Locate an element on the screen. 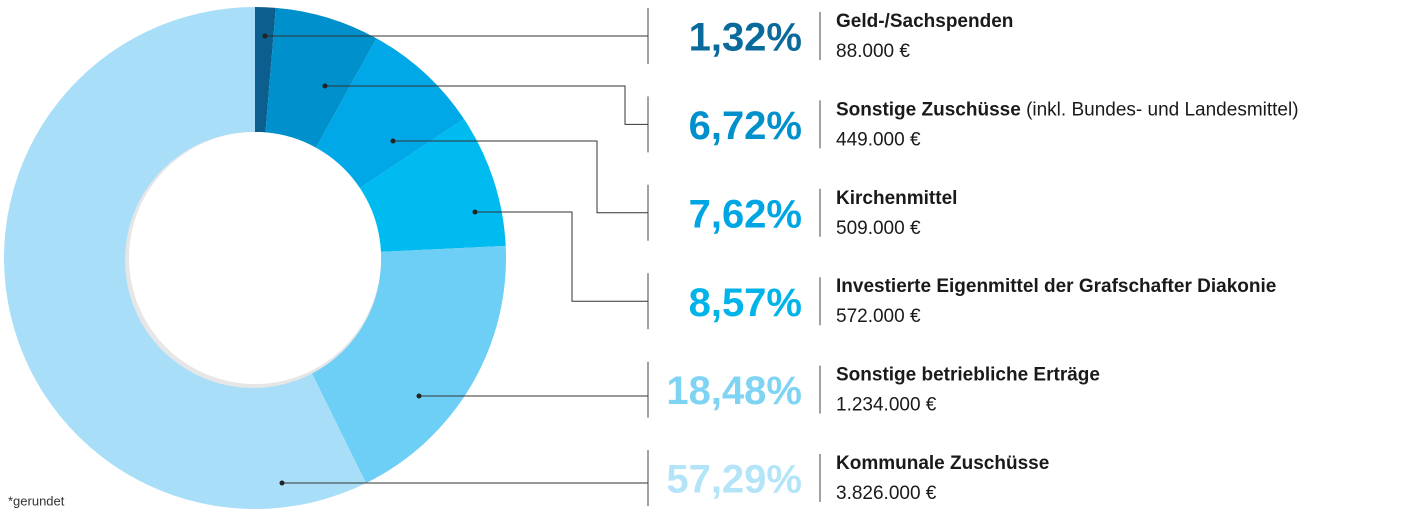  category-name: Sonstige betriebliche Erträge is located at coordinates (968, 375).